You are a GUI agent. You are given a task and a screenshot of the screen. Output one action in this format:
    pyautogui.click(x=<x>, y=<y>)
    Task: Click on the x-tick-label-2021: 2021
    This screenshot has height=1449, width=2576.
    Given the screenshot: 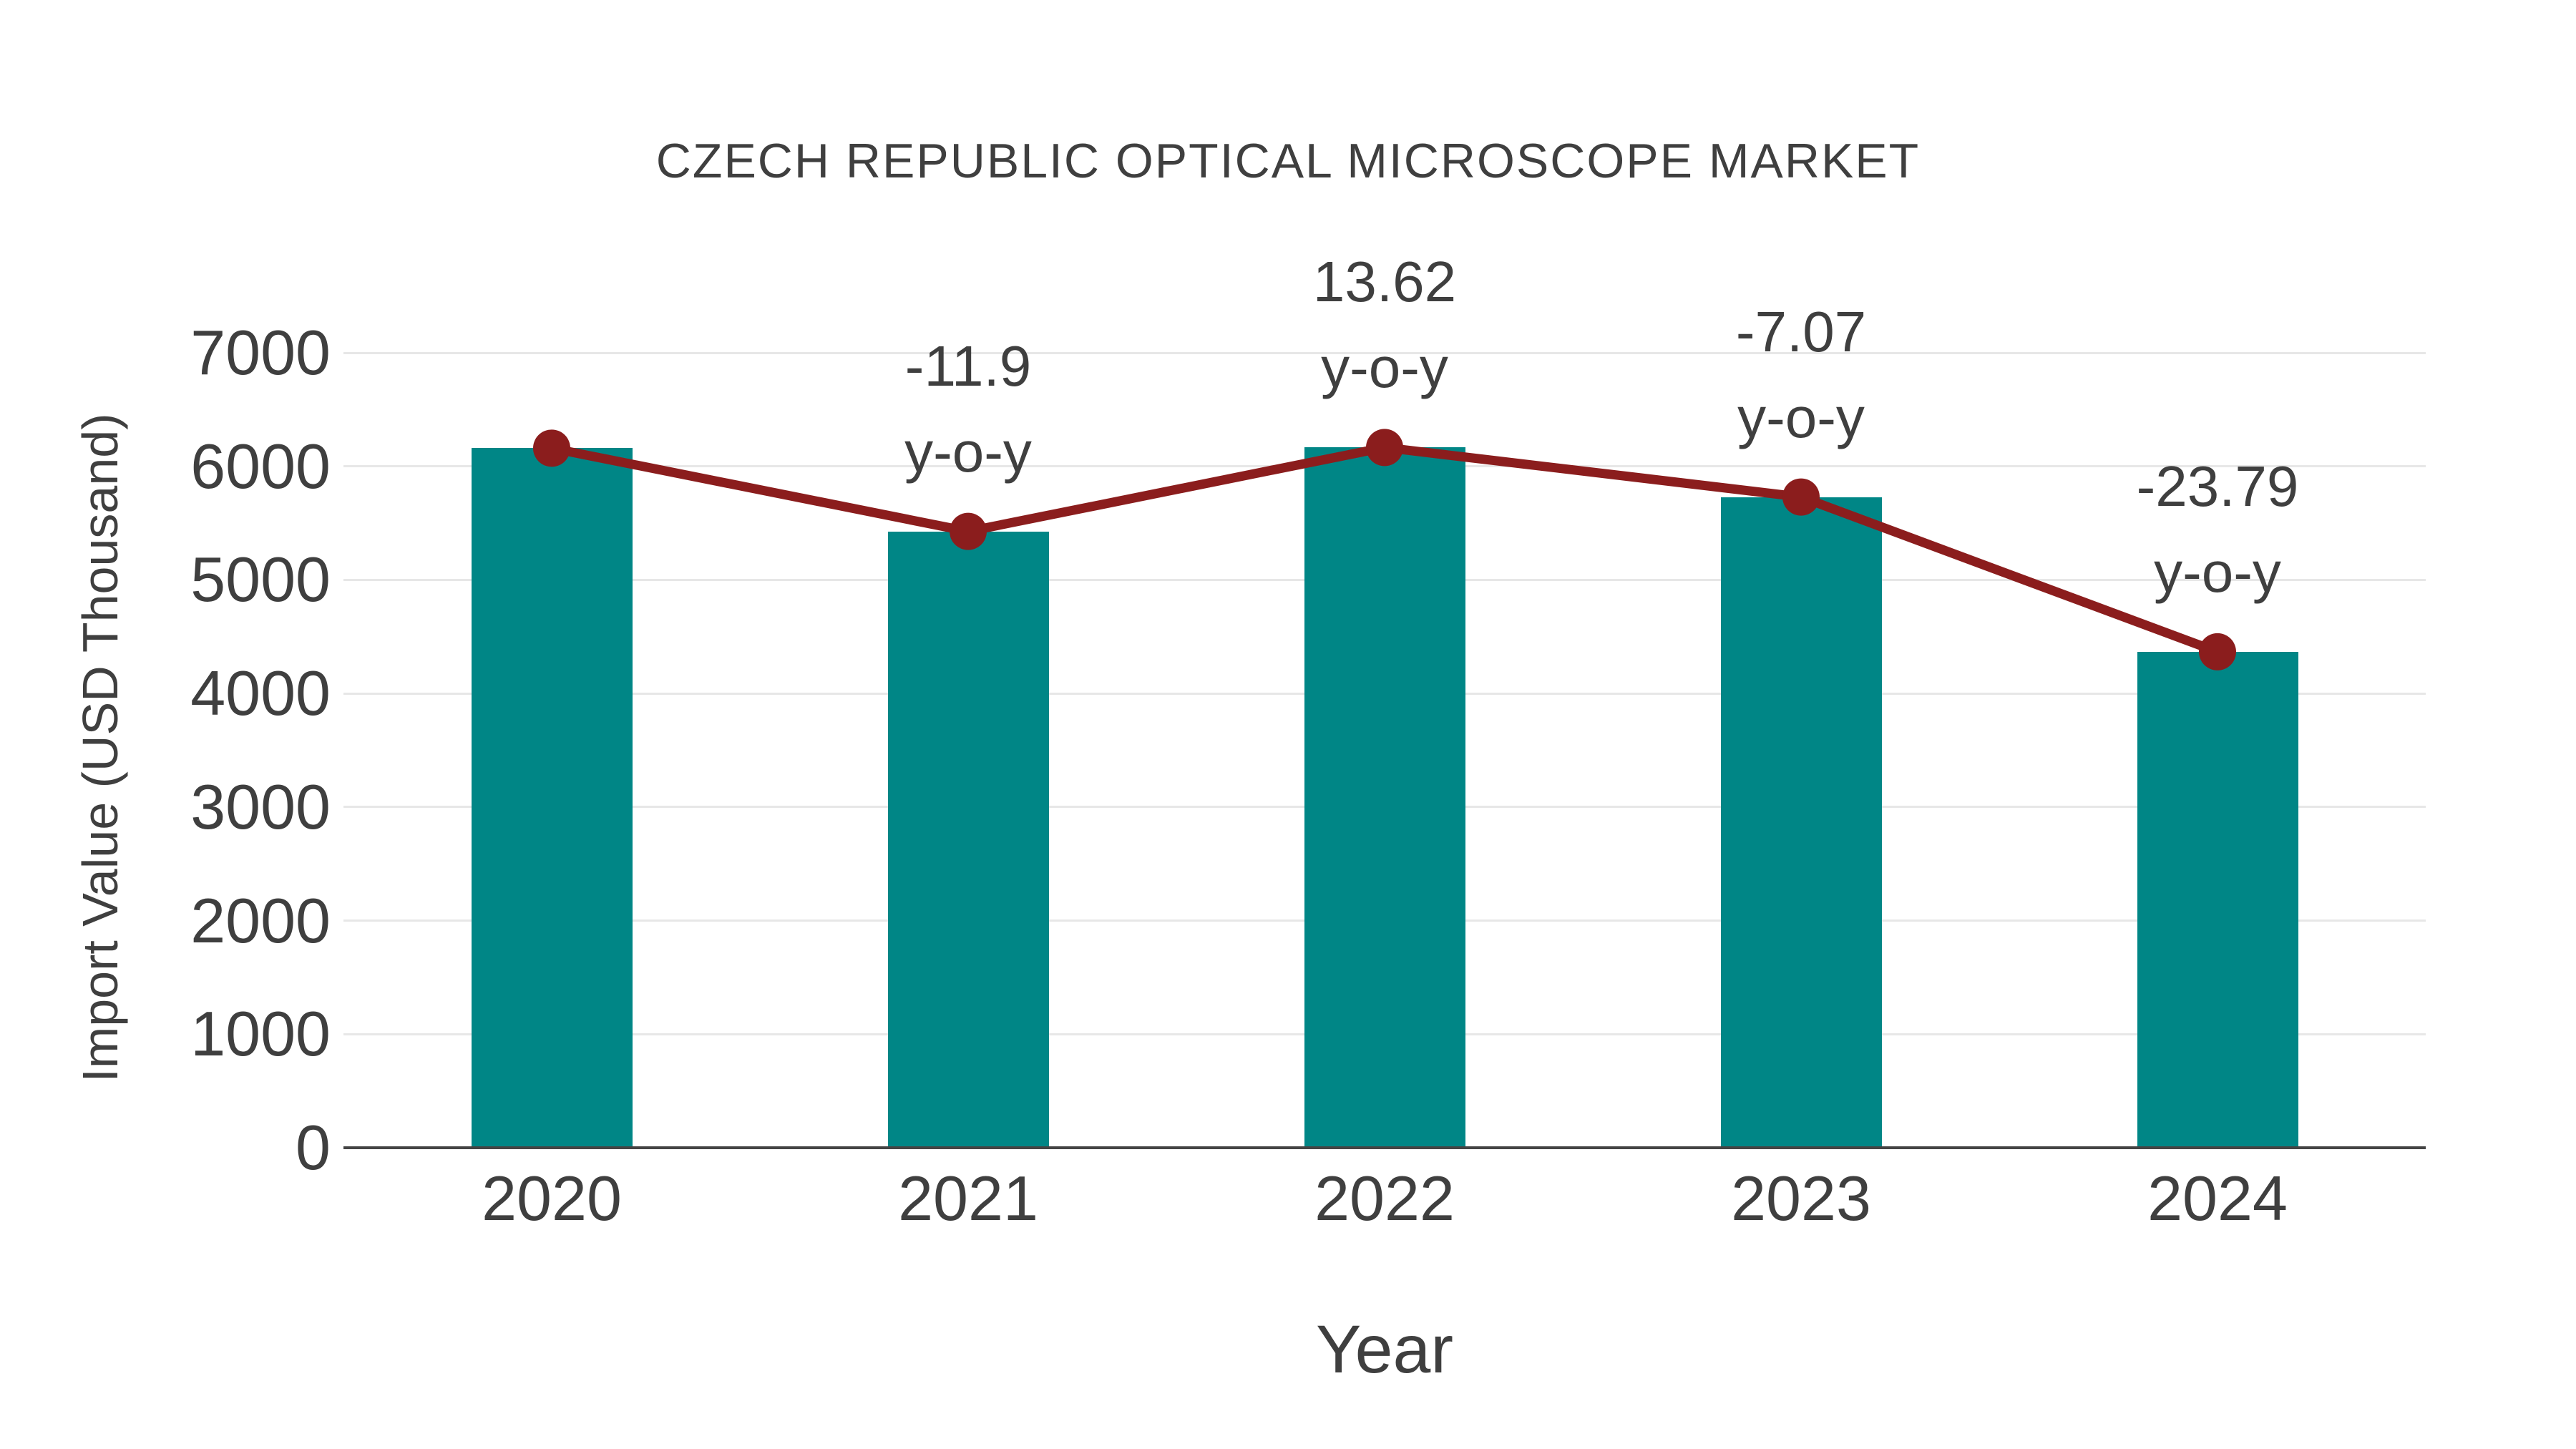 What is the action you would take?
    pyautogui.click(x=968, y=1198)
    